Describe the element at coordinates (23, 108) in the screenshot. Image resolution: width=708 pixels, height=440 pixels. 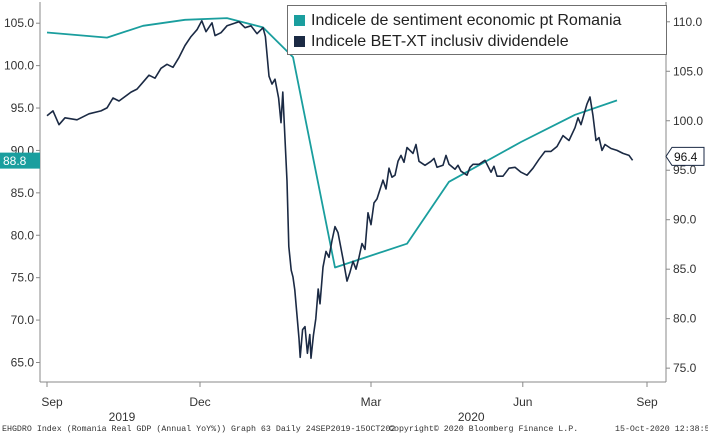
I see `left-tick-label: 95.0` at that location.